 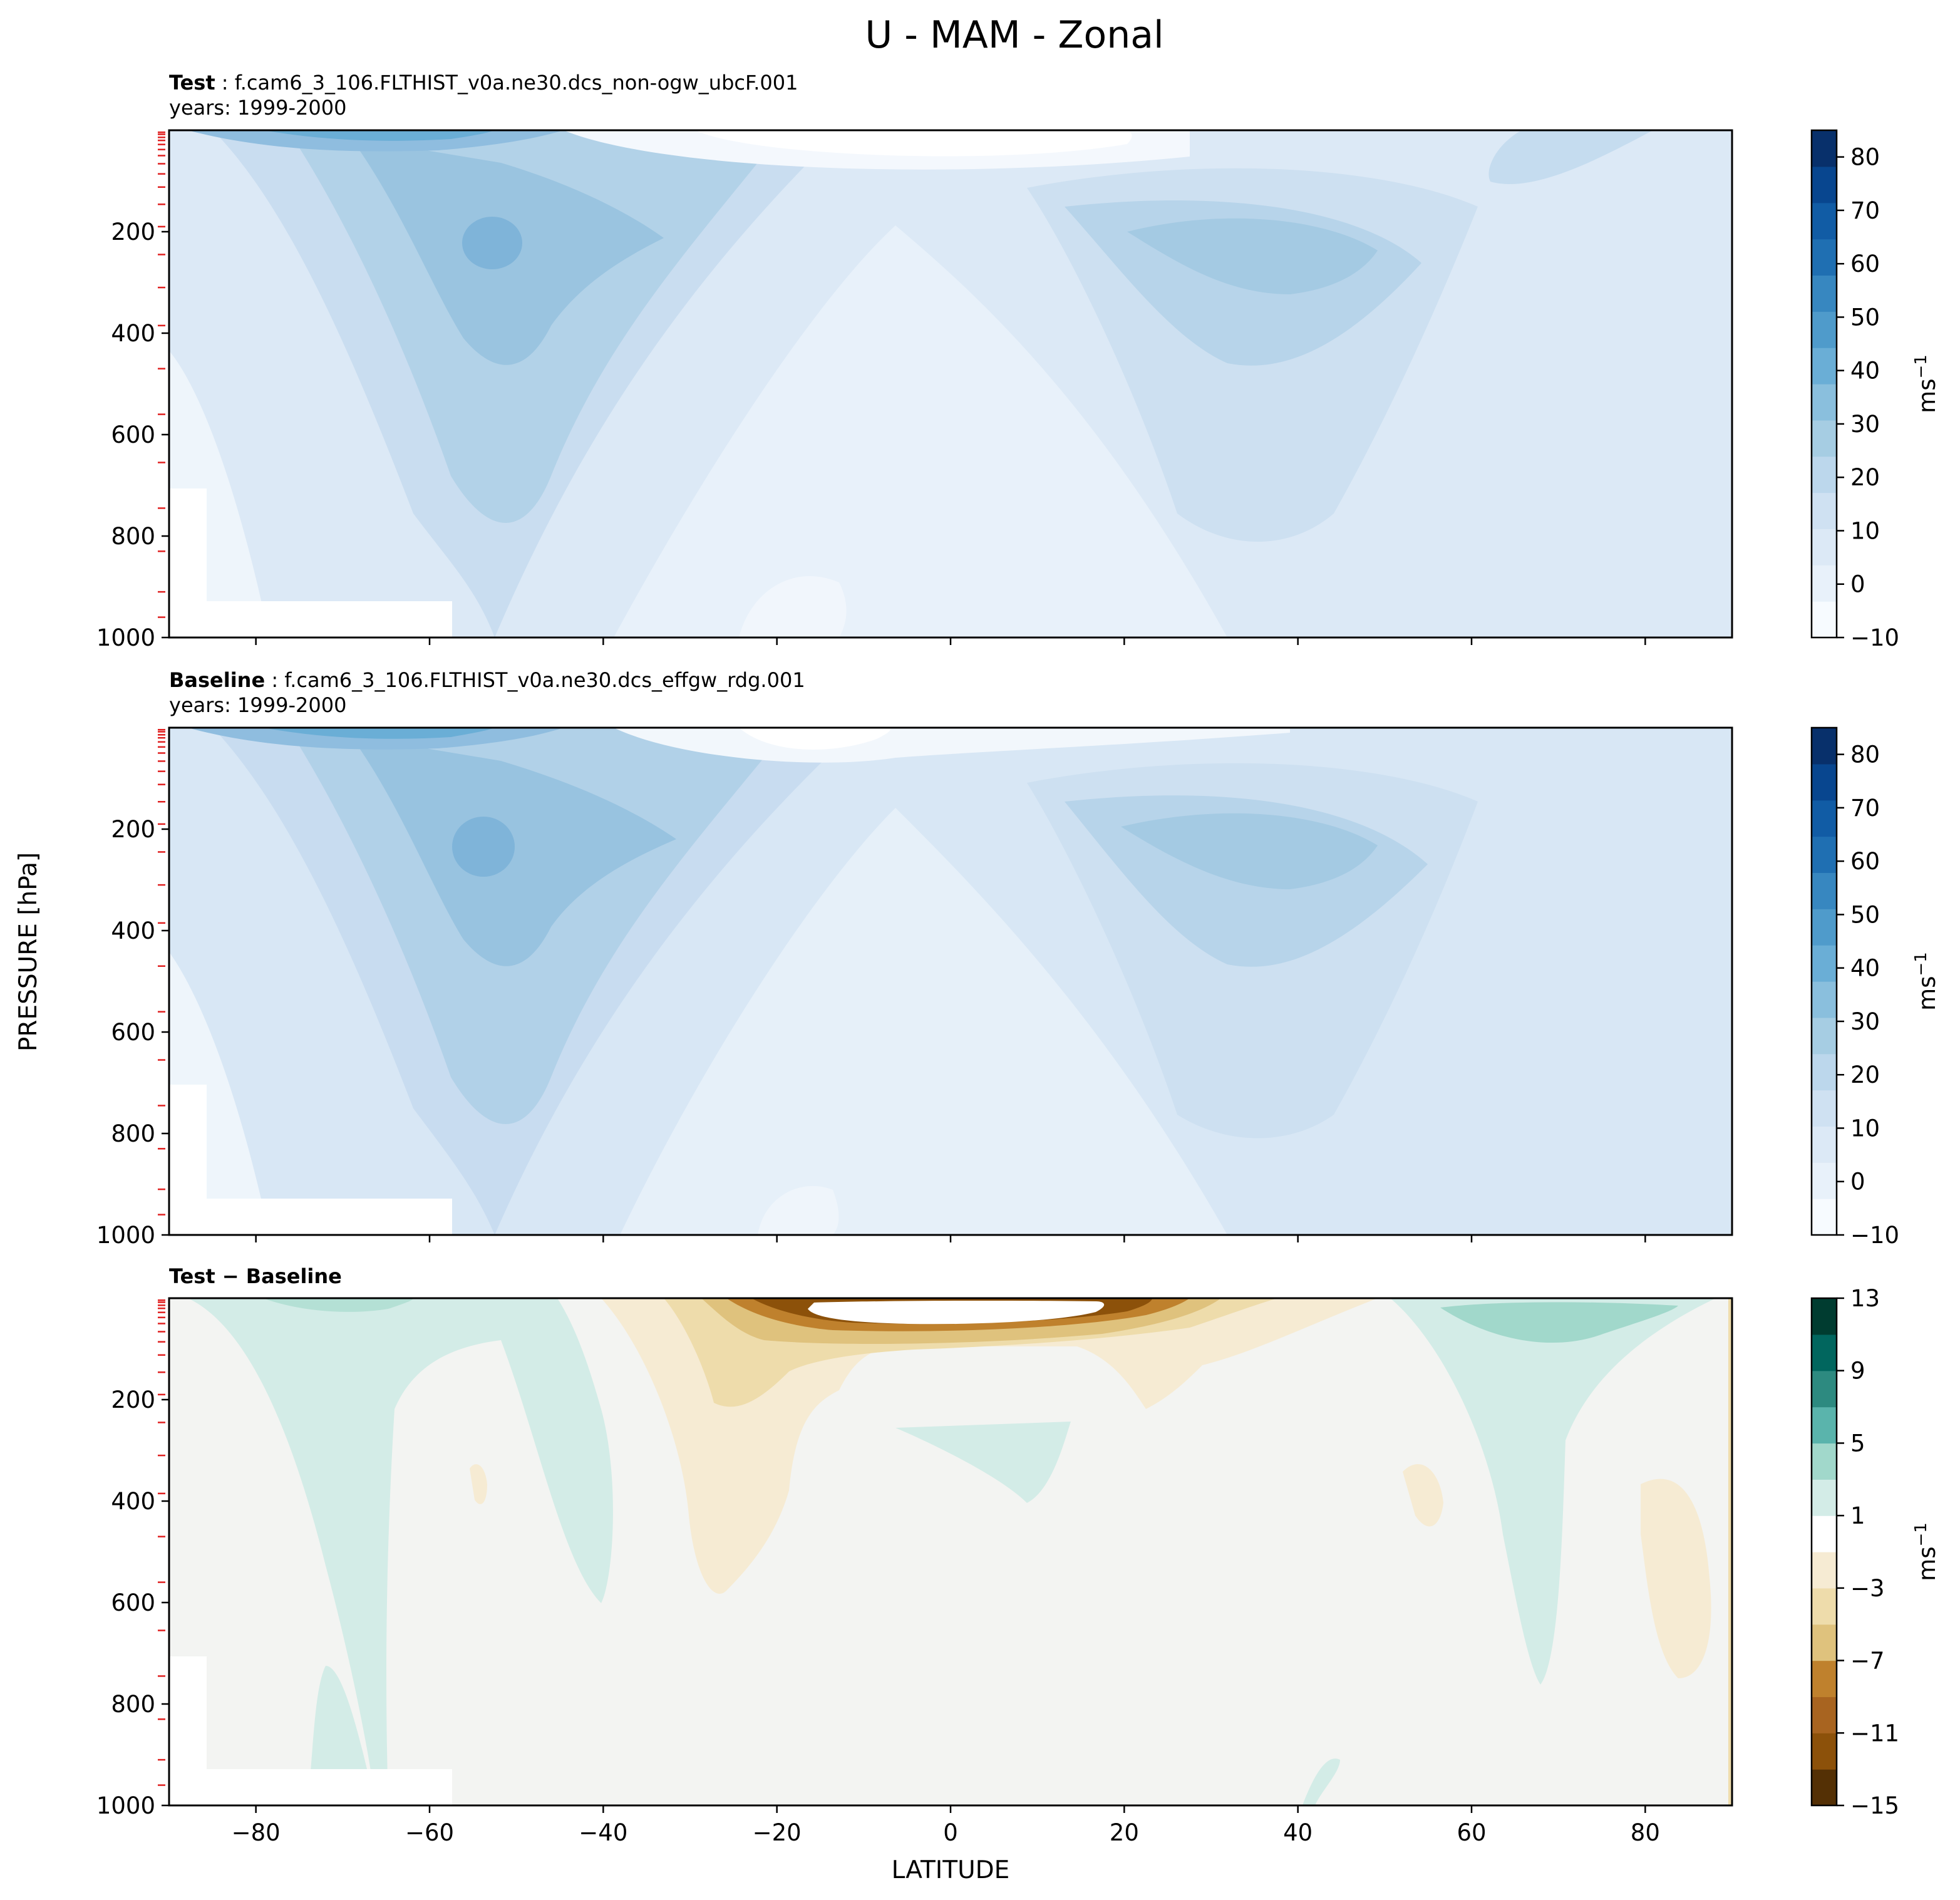 I want to click on difference-title-bold: Test − Baseline, so click(x=255, y=1276).